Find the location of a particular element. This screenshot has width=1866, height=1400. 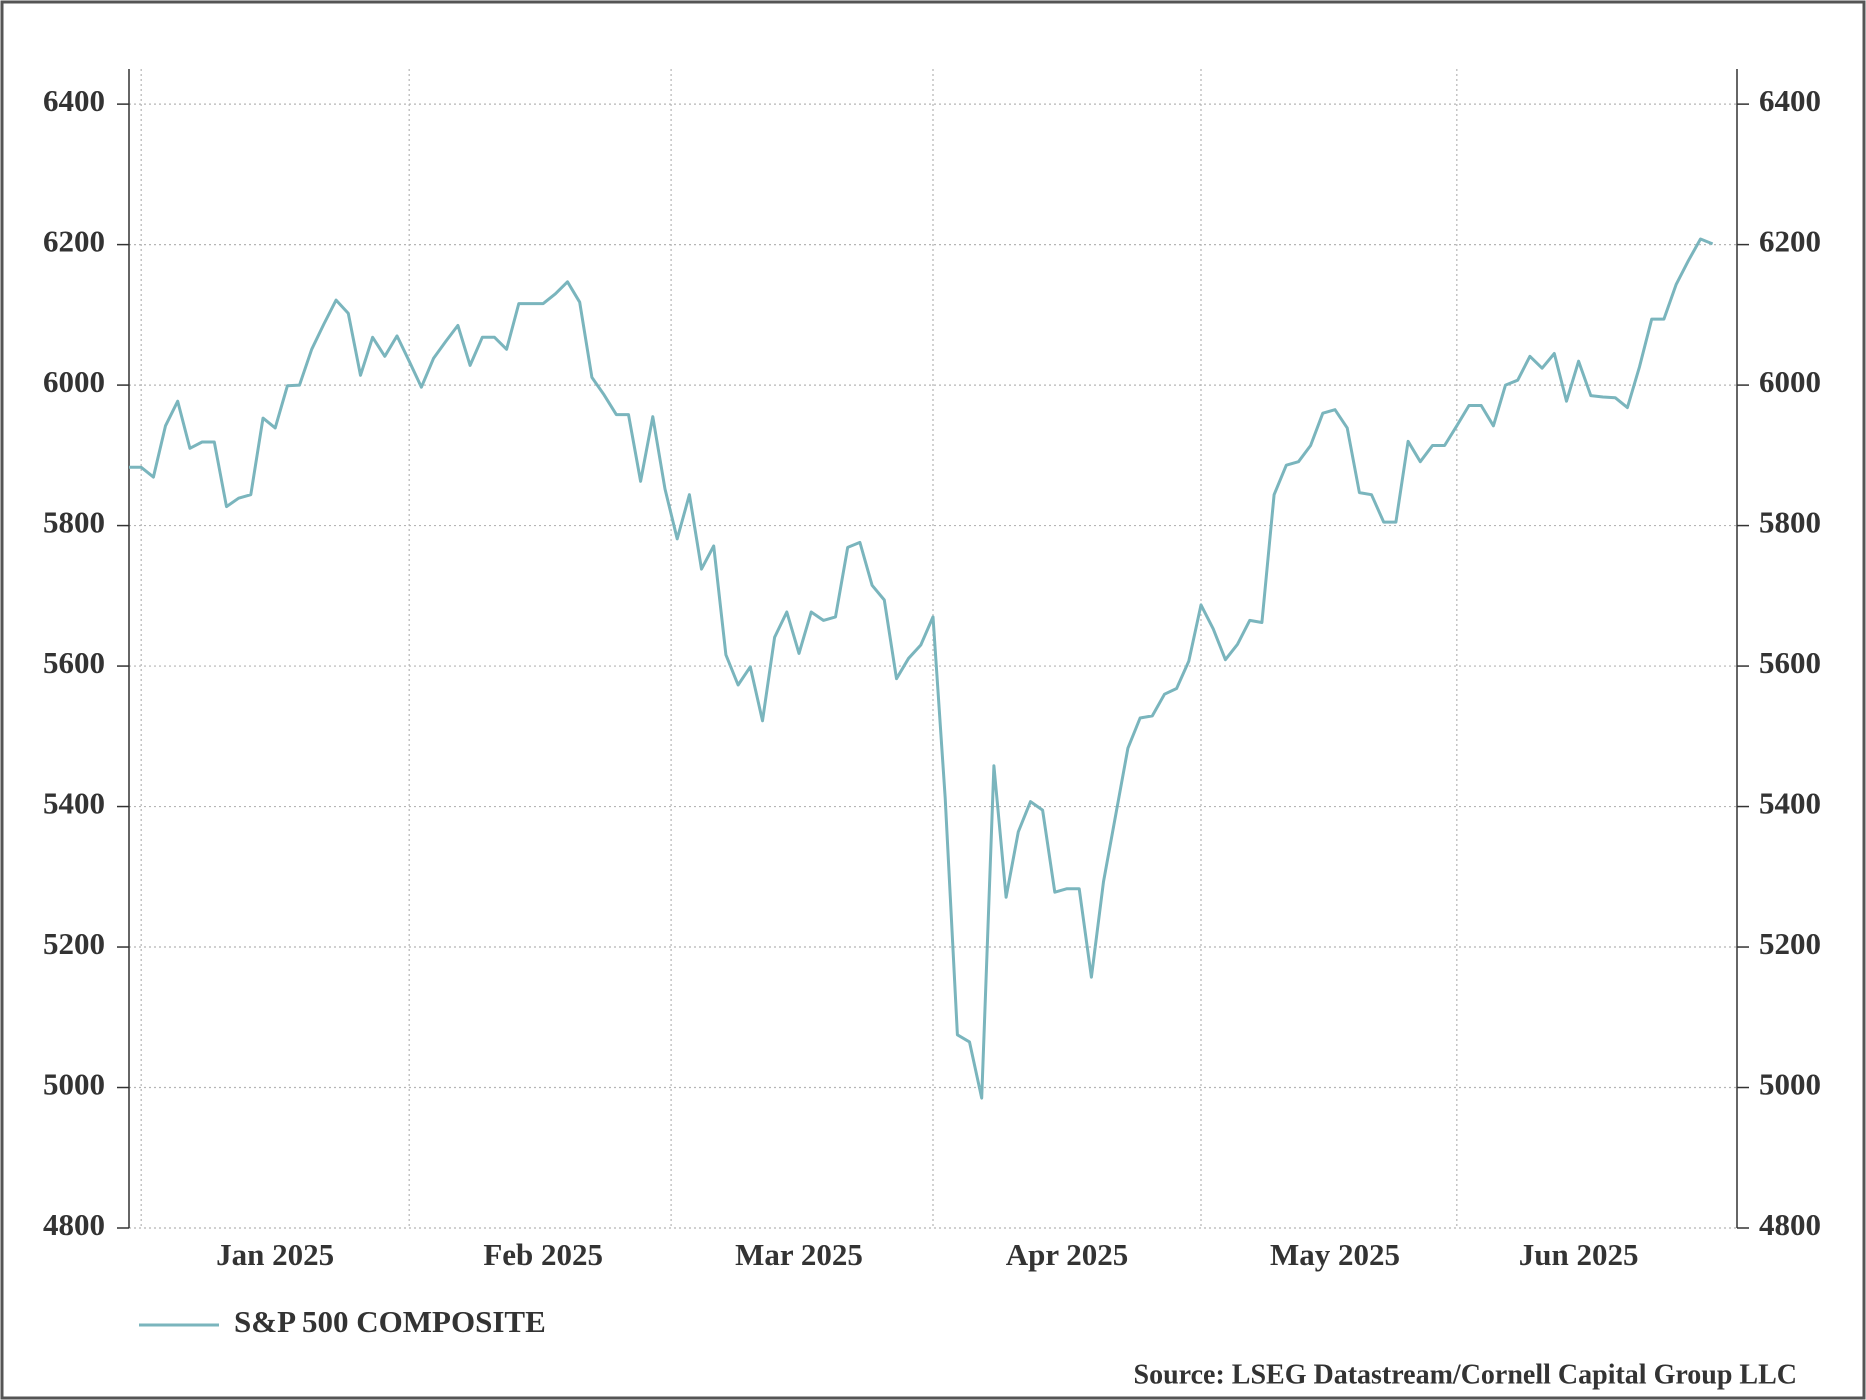

y-tick-label: 4800 is located at coordinates (74, 1224).